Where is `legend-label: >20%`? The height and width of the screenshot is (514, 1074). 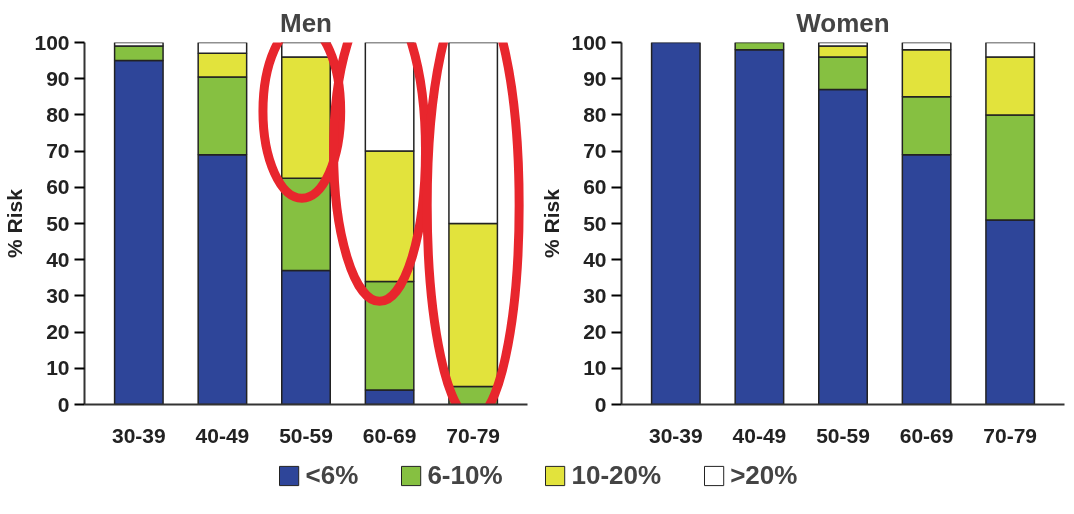 legend-label: >20% is located at coordinates (764, 475).